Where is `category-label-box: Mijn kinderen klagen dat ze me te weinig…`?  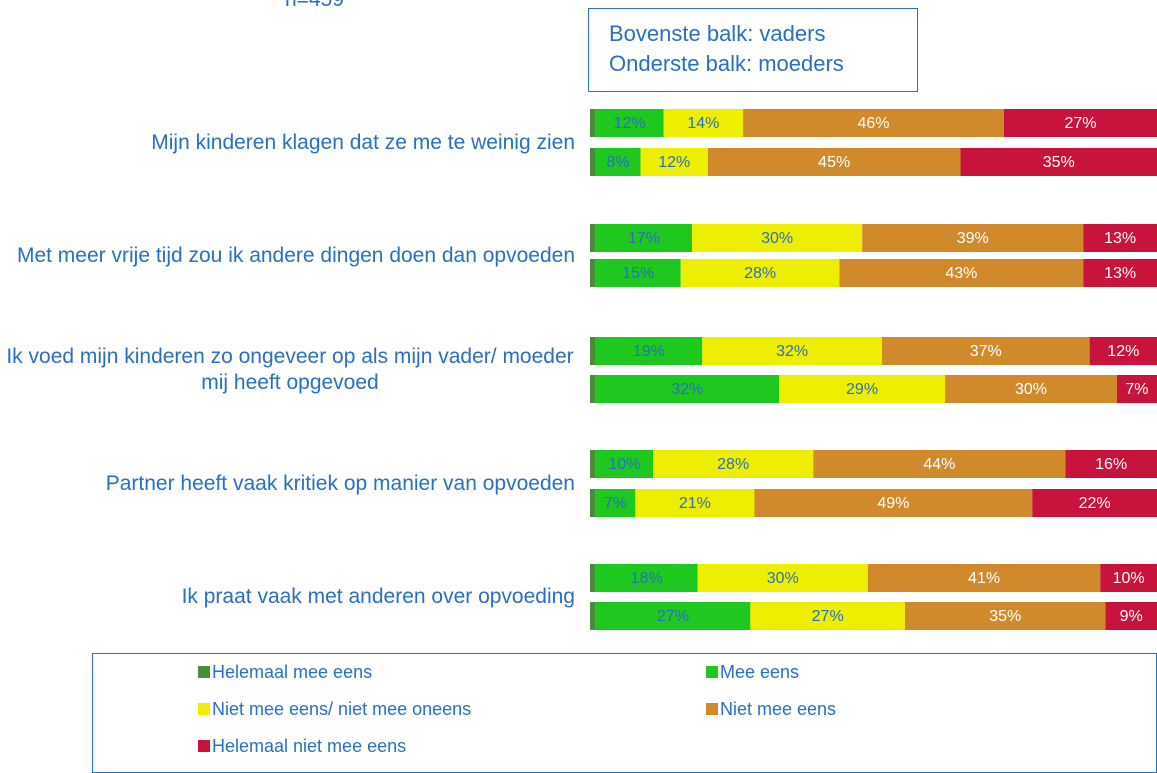 category-label-box: Mijn kinderen klagen dat ze me te weinig… is located at coordinates (290, 142).